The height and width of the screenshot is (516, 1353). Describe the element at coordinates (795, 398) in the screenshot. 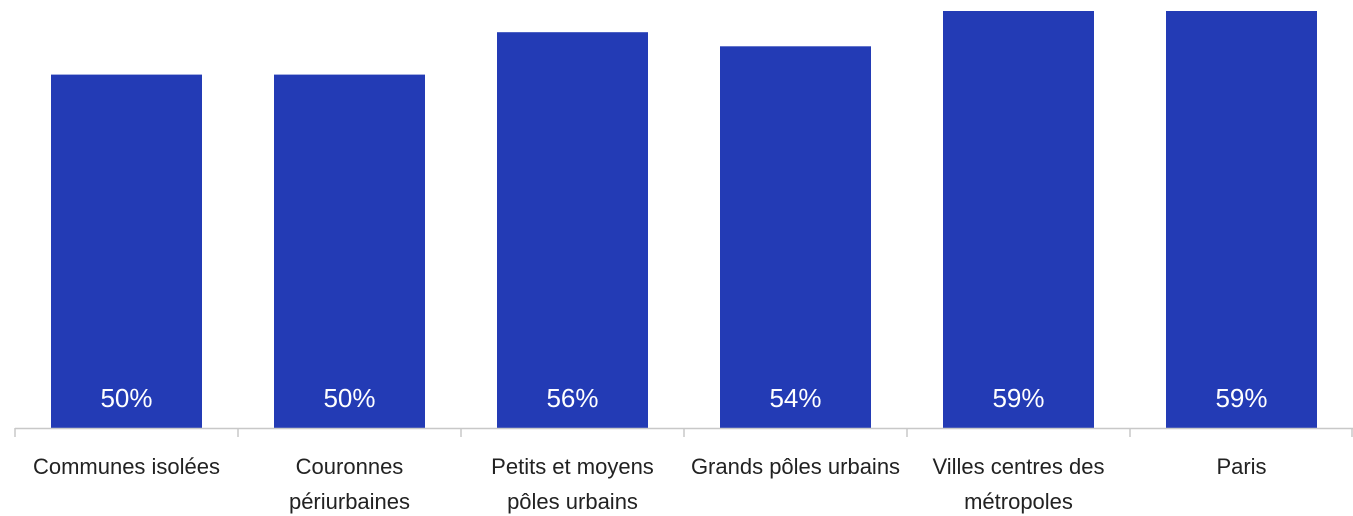

I see `bar-value-label: 54%` at that location.